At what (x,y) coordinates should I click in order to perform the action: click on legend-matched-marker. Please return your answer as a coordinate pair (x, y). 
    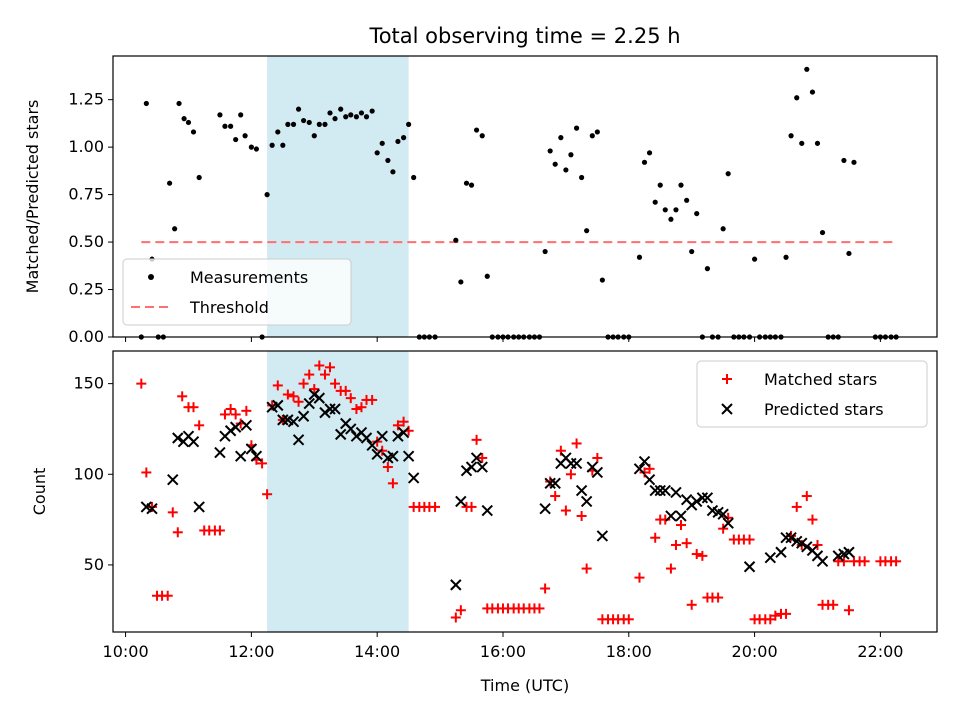
    Looking at the image, I should click on (727, 379).